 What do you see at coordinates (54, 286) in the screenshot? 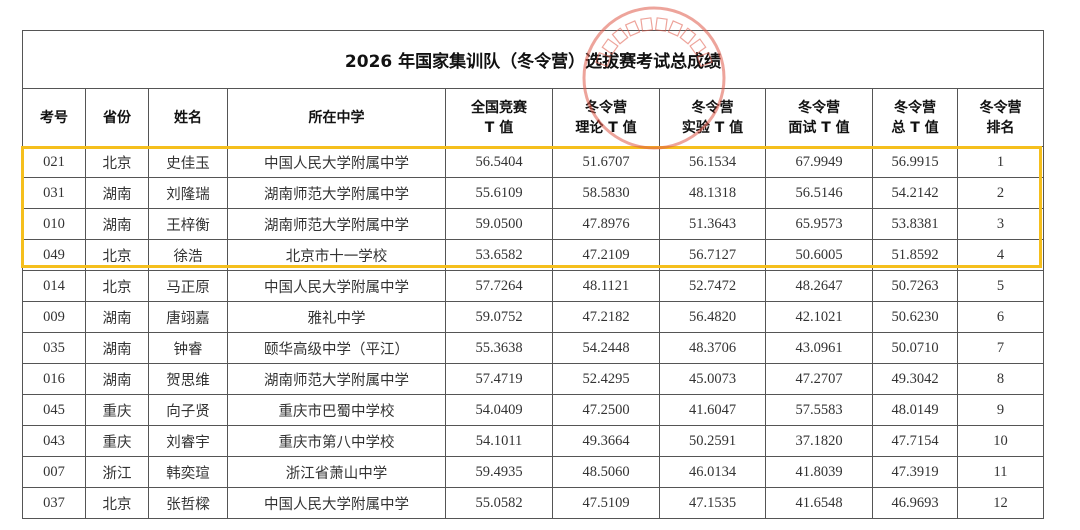
I see `cell-exam-id: 014` at bounding box center [54, 286].